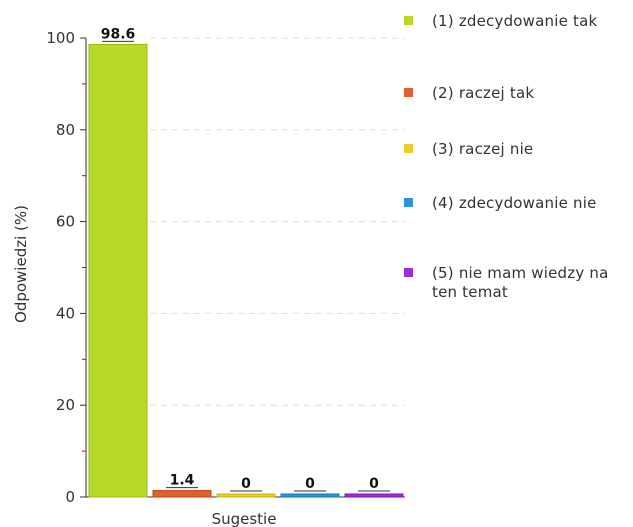 The height and width of the screenshot is (527, 633). I want to click on legend-label: (4) zdecydowanie nie, so click(514, 203).